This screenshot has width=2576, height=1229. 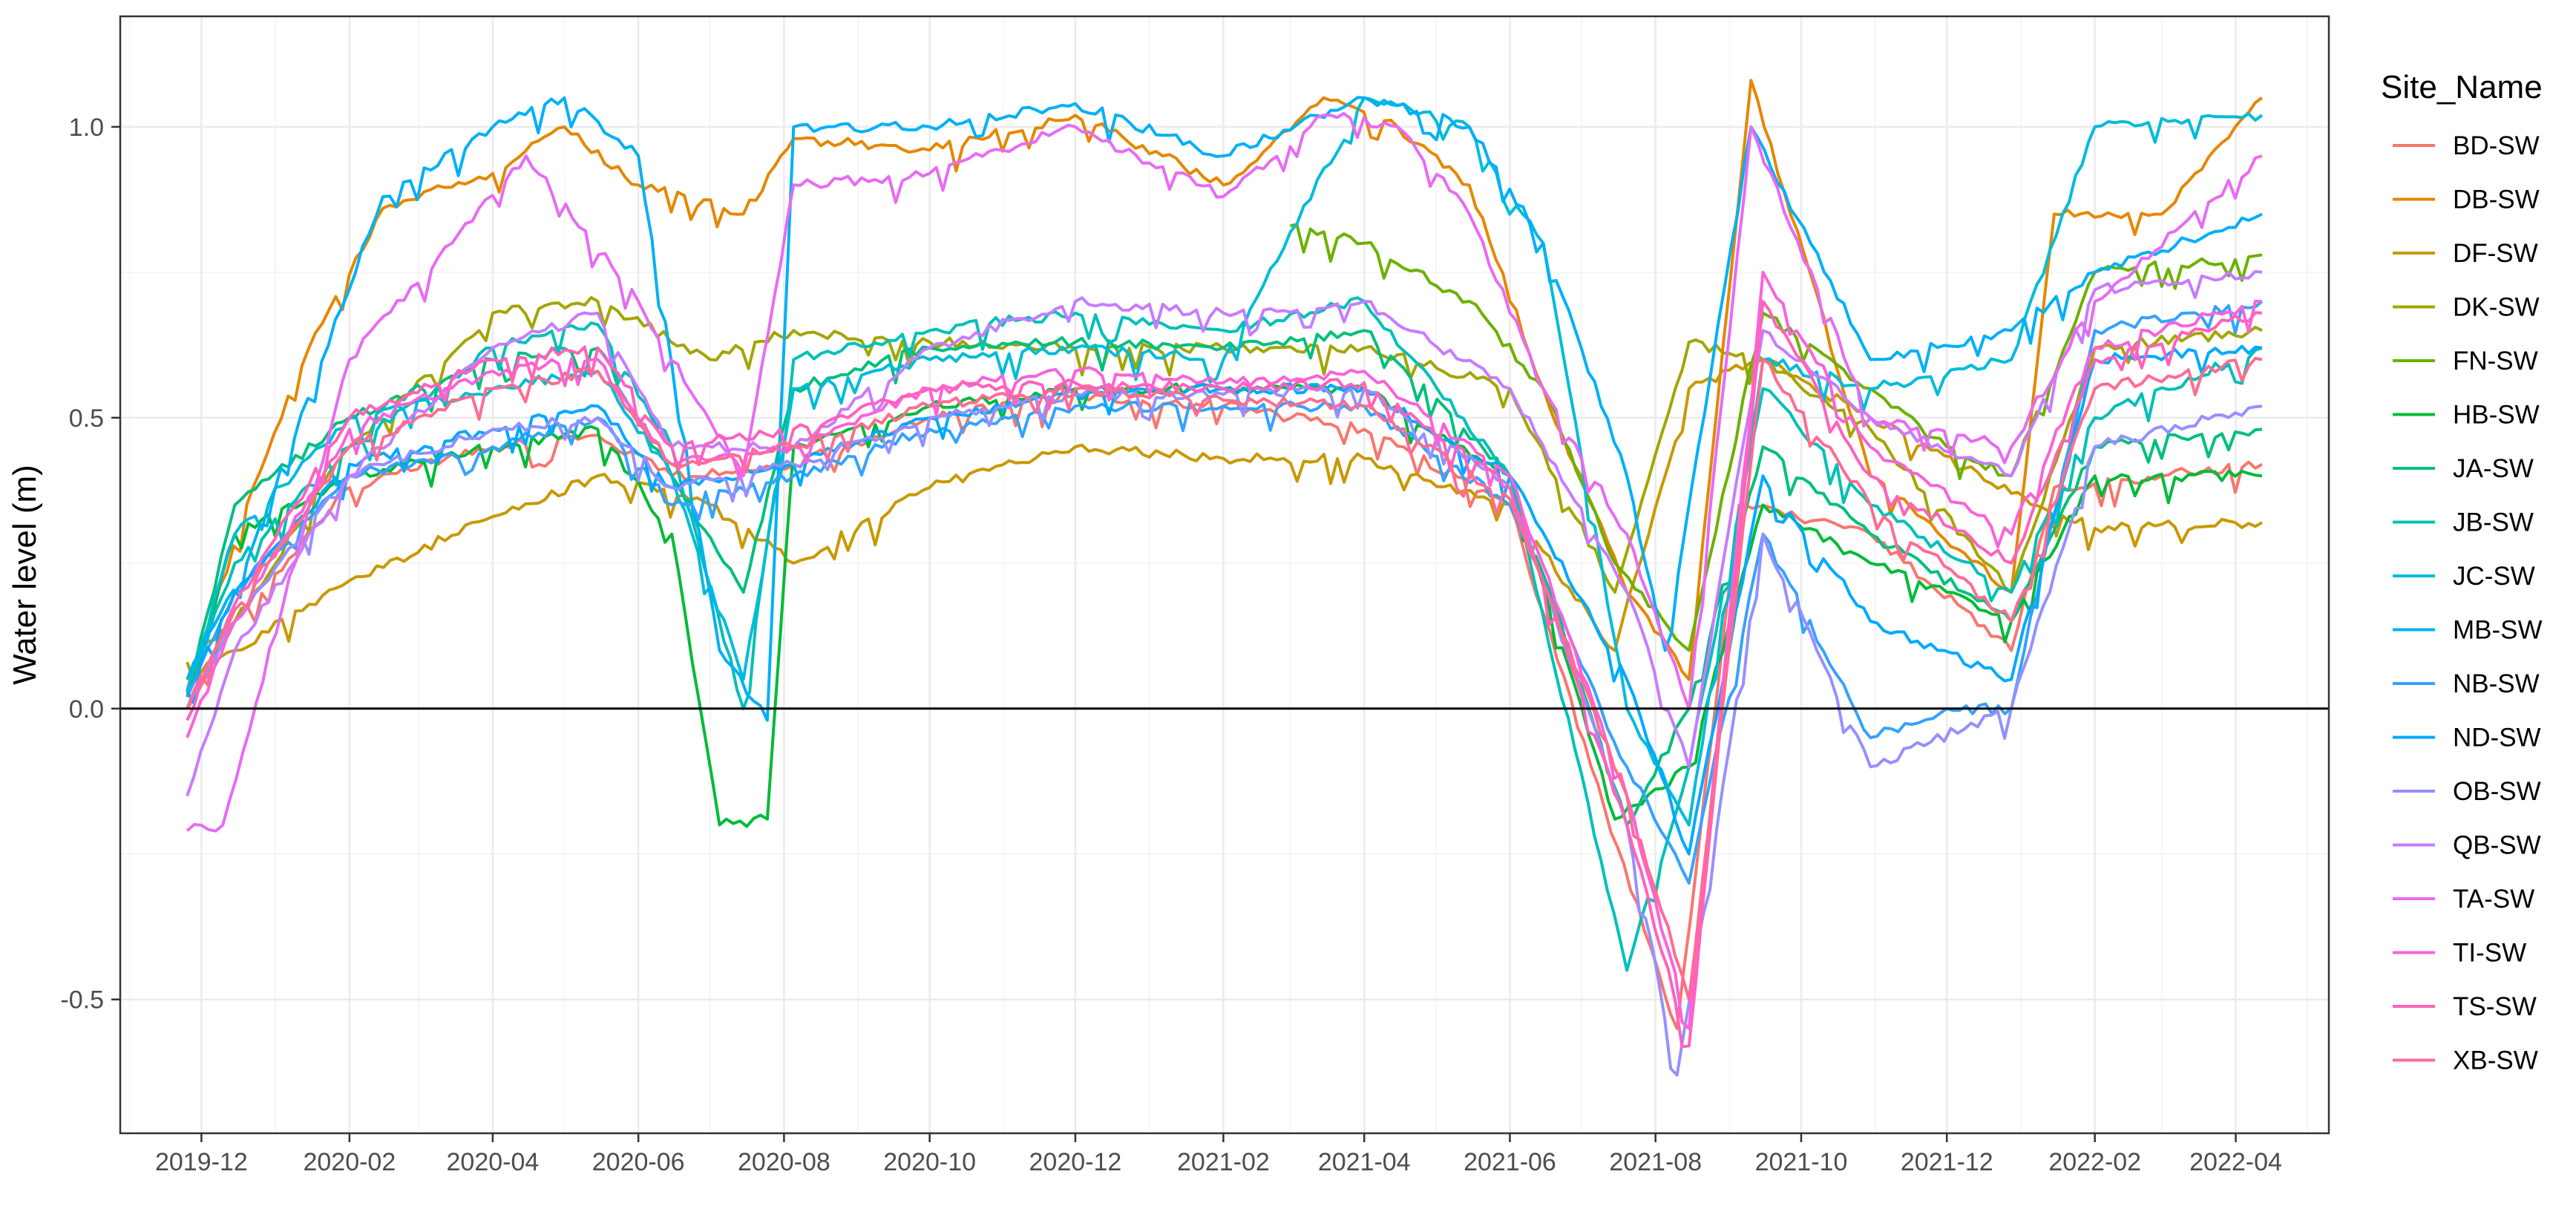 I want to click on legend-label: ND-SW, so click(x=2497, y=738).